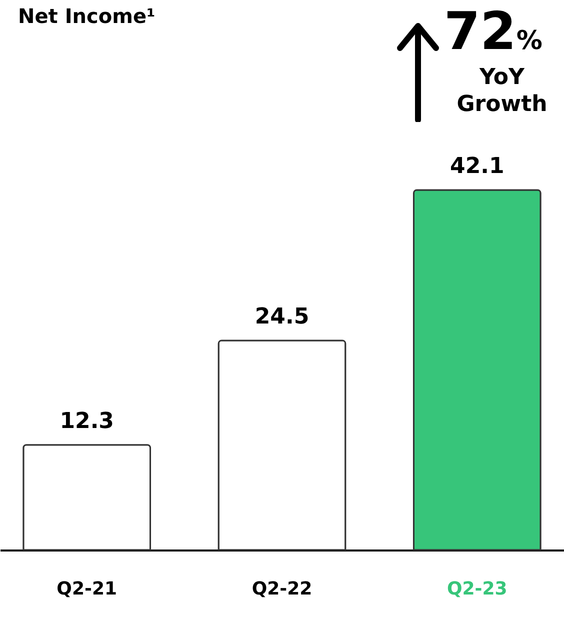 The width and height of the screenshot is (564, 641). Describe the element at coordinates (87, 16) in the screenshot. I see `chart-title: Net Income¹` at that location.